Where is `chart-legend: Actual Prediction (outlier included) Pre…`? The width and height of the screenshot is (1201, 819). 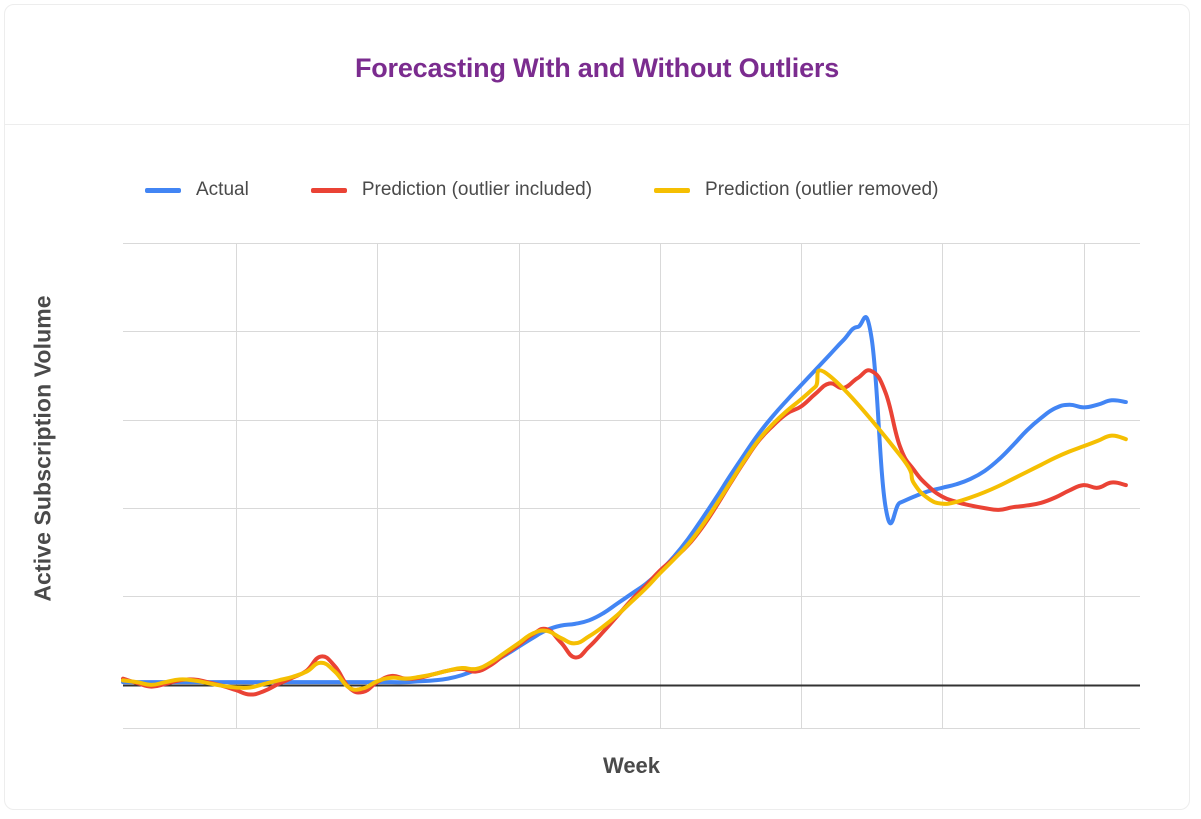 chart-legend: Actual Prediction (outlier included) Pre… is located at coordinates (625, 190).